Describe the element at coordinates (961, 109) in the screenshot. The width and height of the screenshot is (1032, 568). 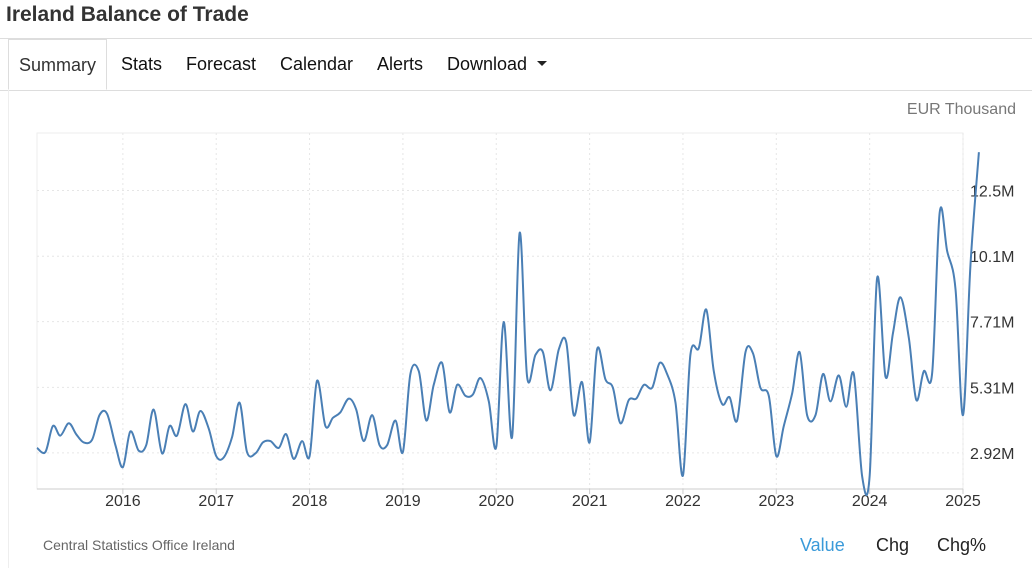
I see `unit-label: EUR Thousand` at that location.